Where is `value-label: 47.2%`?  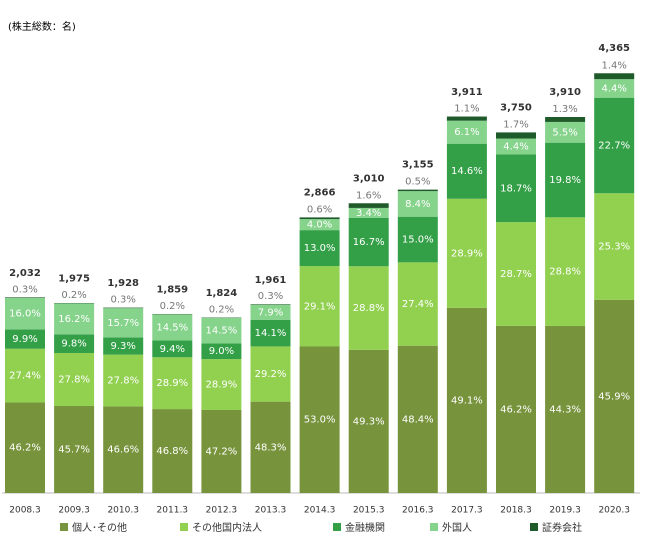 value-label: 47.2% is located at coordinates (222, 451).